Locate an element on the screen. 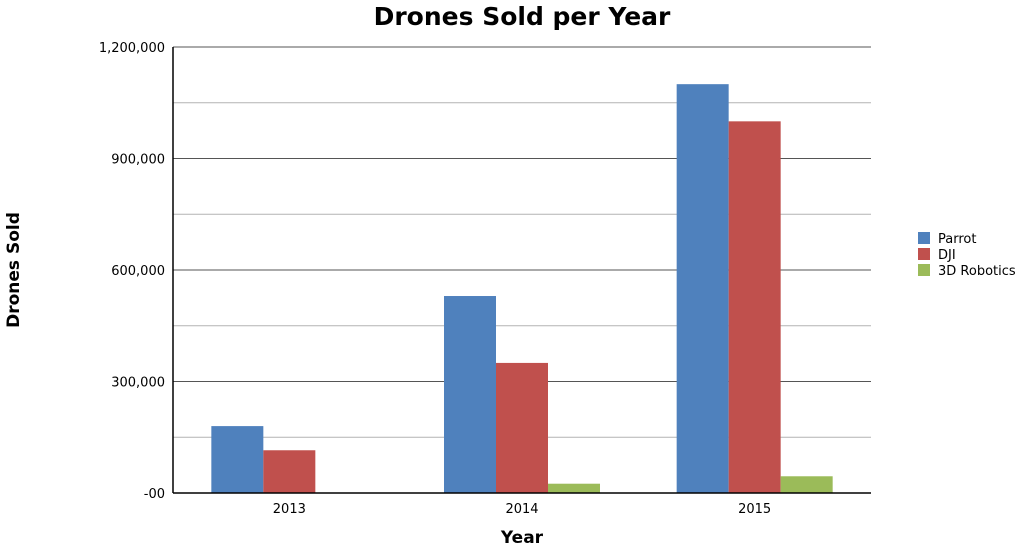 The height and width of the screenshot is (547, 1024). y-tick-label: -00 is located at coordinates (154, 494).